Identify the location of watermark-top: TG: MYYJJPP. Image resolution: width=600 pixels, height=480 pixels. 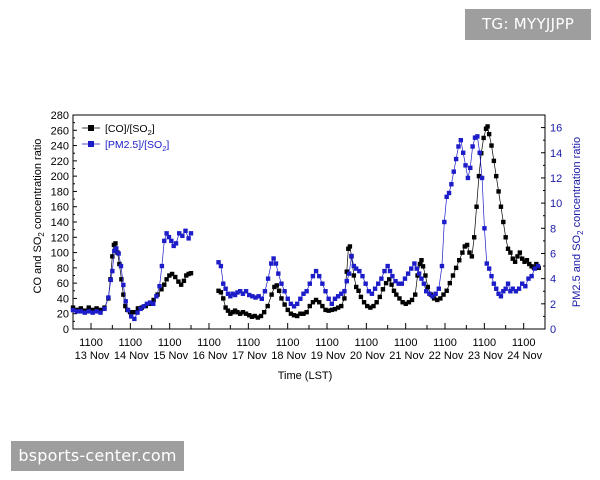
(528, 24).